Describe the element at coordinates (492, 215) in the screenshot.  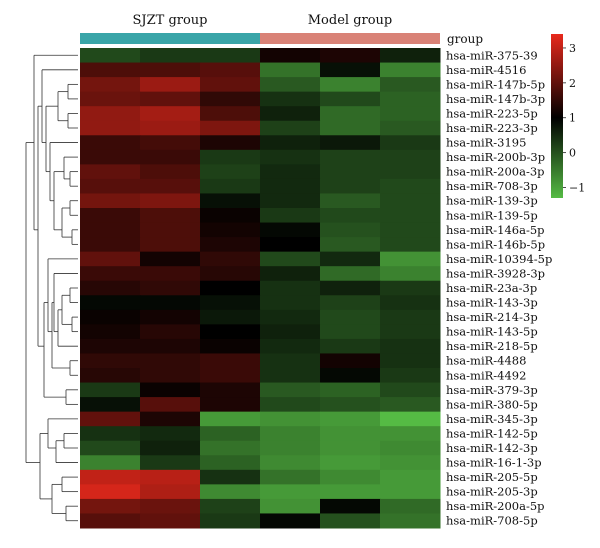
I see `row-label: hsa-miR-139-5p` at that location.